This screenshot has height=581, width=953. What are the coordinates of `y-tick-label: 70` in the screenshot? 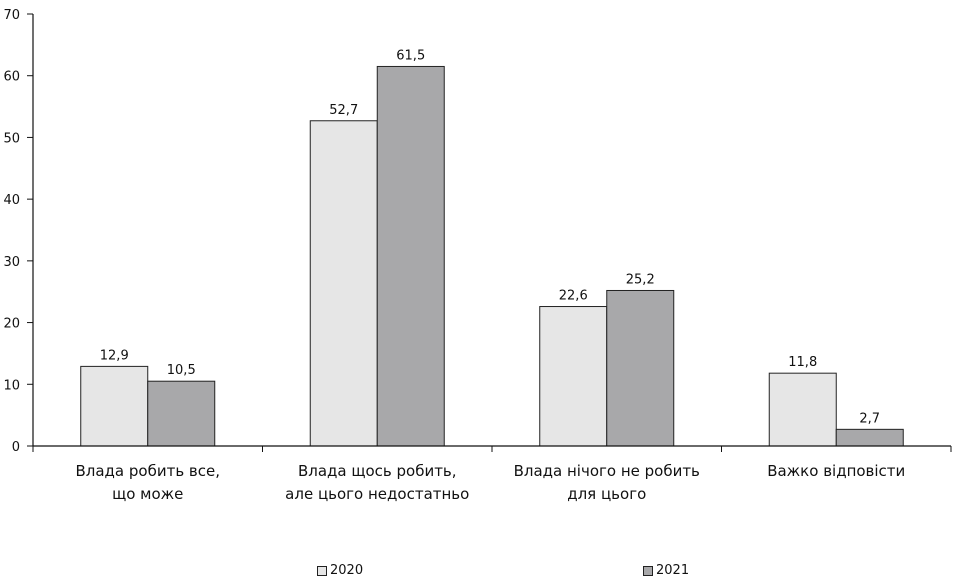 It's located at (11, 15).